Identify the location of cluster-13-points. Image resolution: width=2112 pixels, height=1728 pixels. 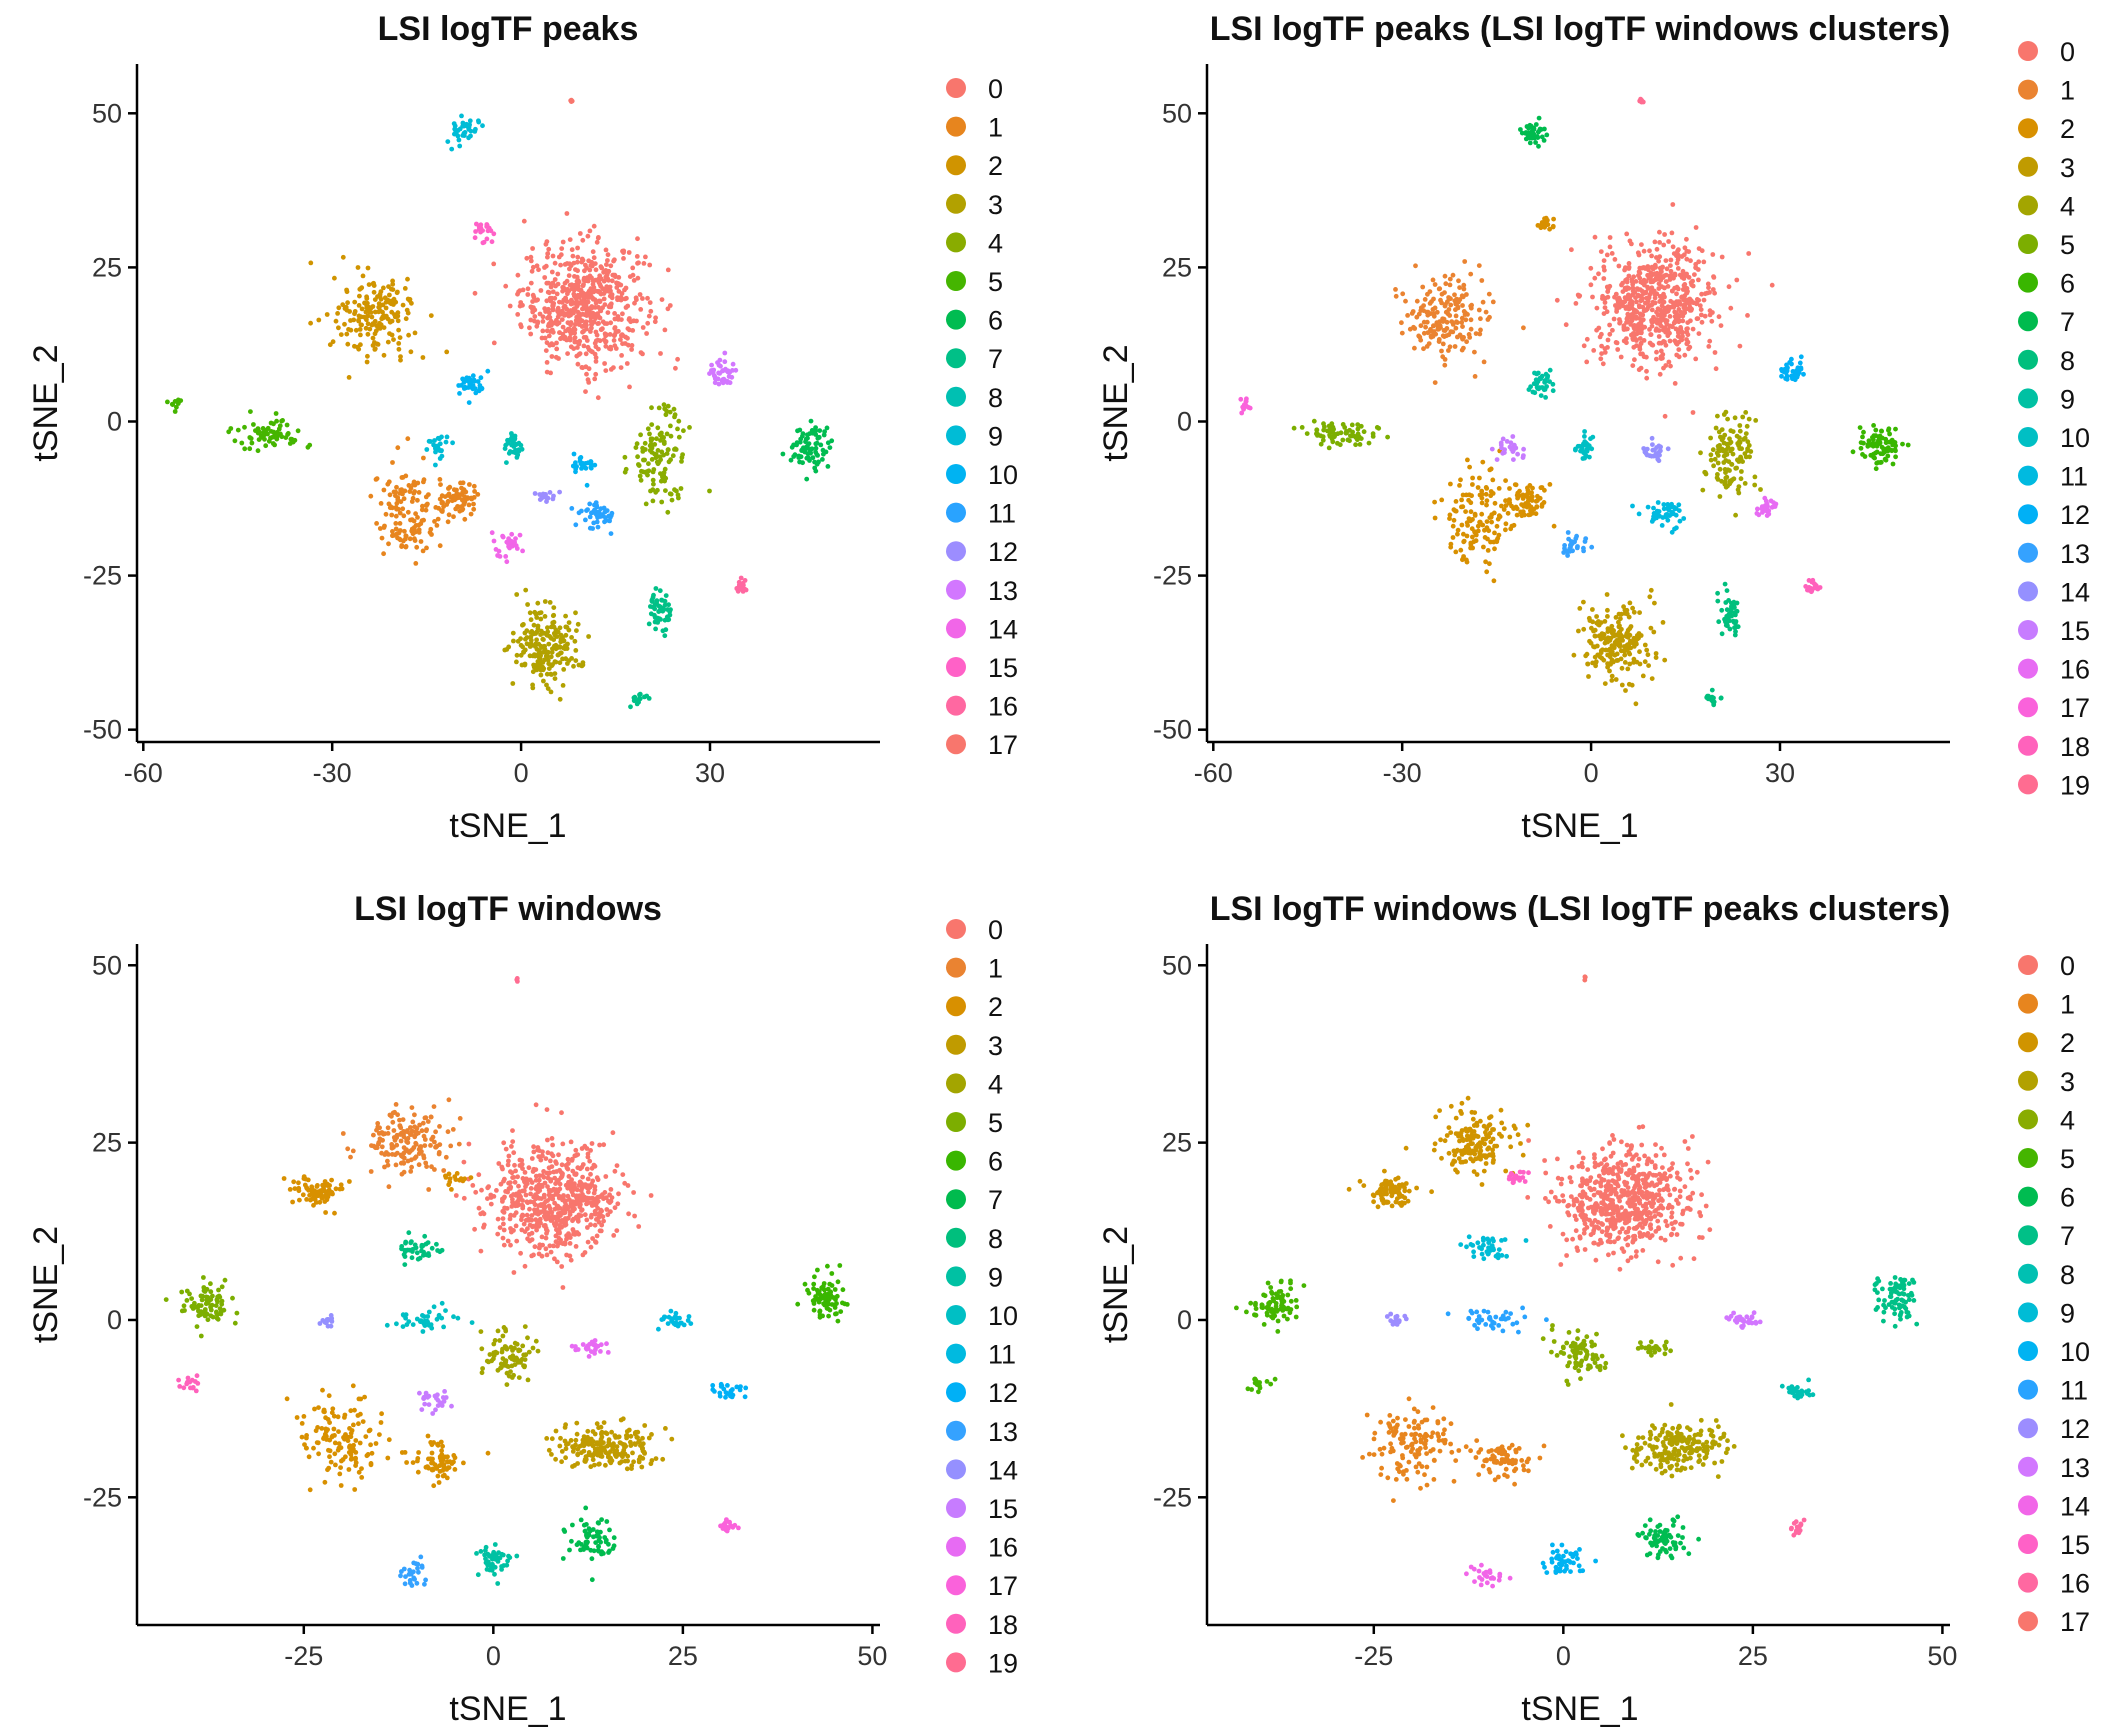
(1578, 544).